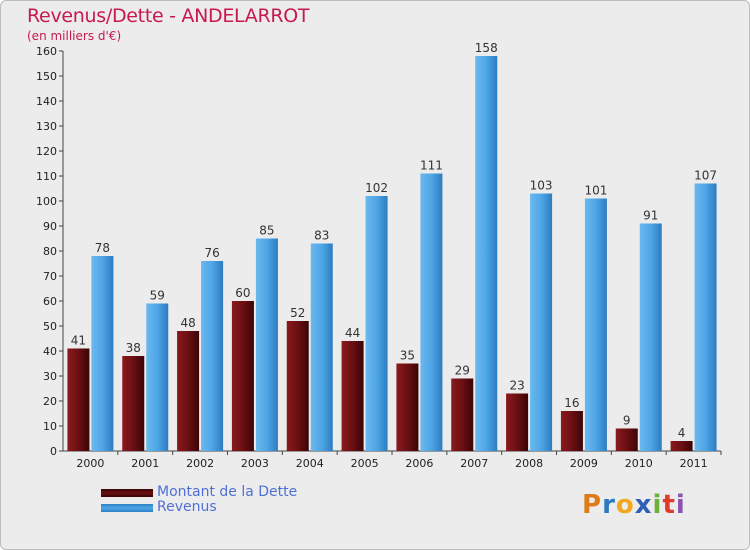 This screenshot has width=750, height=550. Describe the element at coordinates (46, 101) in the screenshot. I see `y-tick-label: 140` at that location.